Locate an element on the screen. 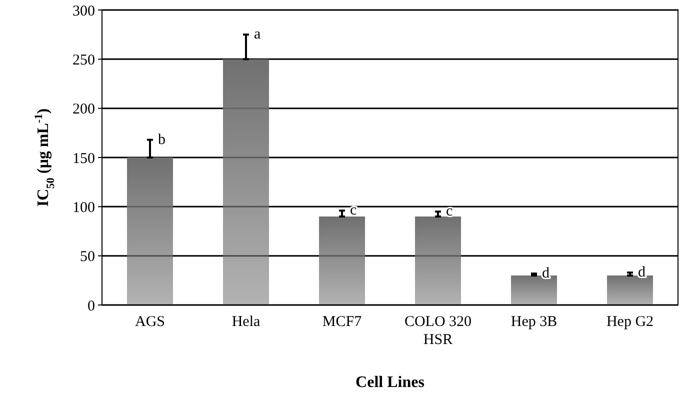 This screenshot has height=394, width=683. x-tick-label: MCF7 is located at coordinates (342, 322).